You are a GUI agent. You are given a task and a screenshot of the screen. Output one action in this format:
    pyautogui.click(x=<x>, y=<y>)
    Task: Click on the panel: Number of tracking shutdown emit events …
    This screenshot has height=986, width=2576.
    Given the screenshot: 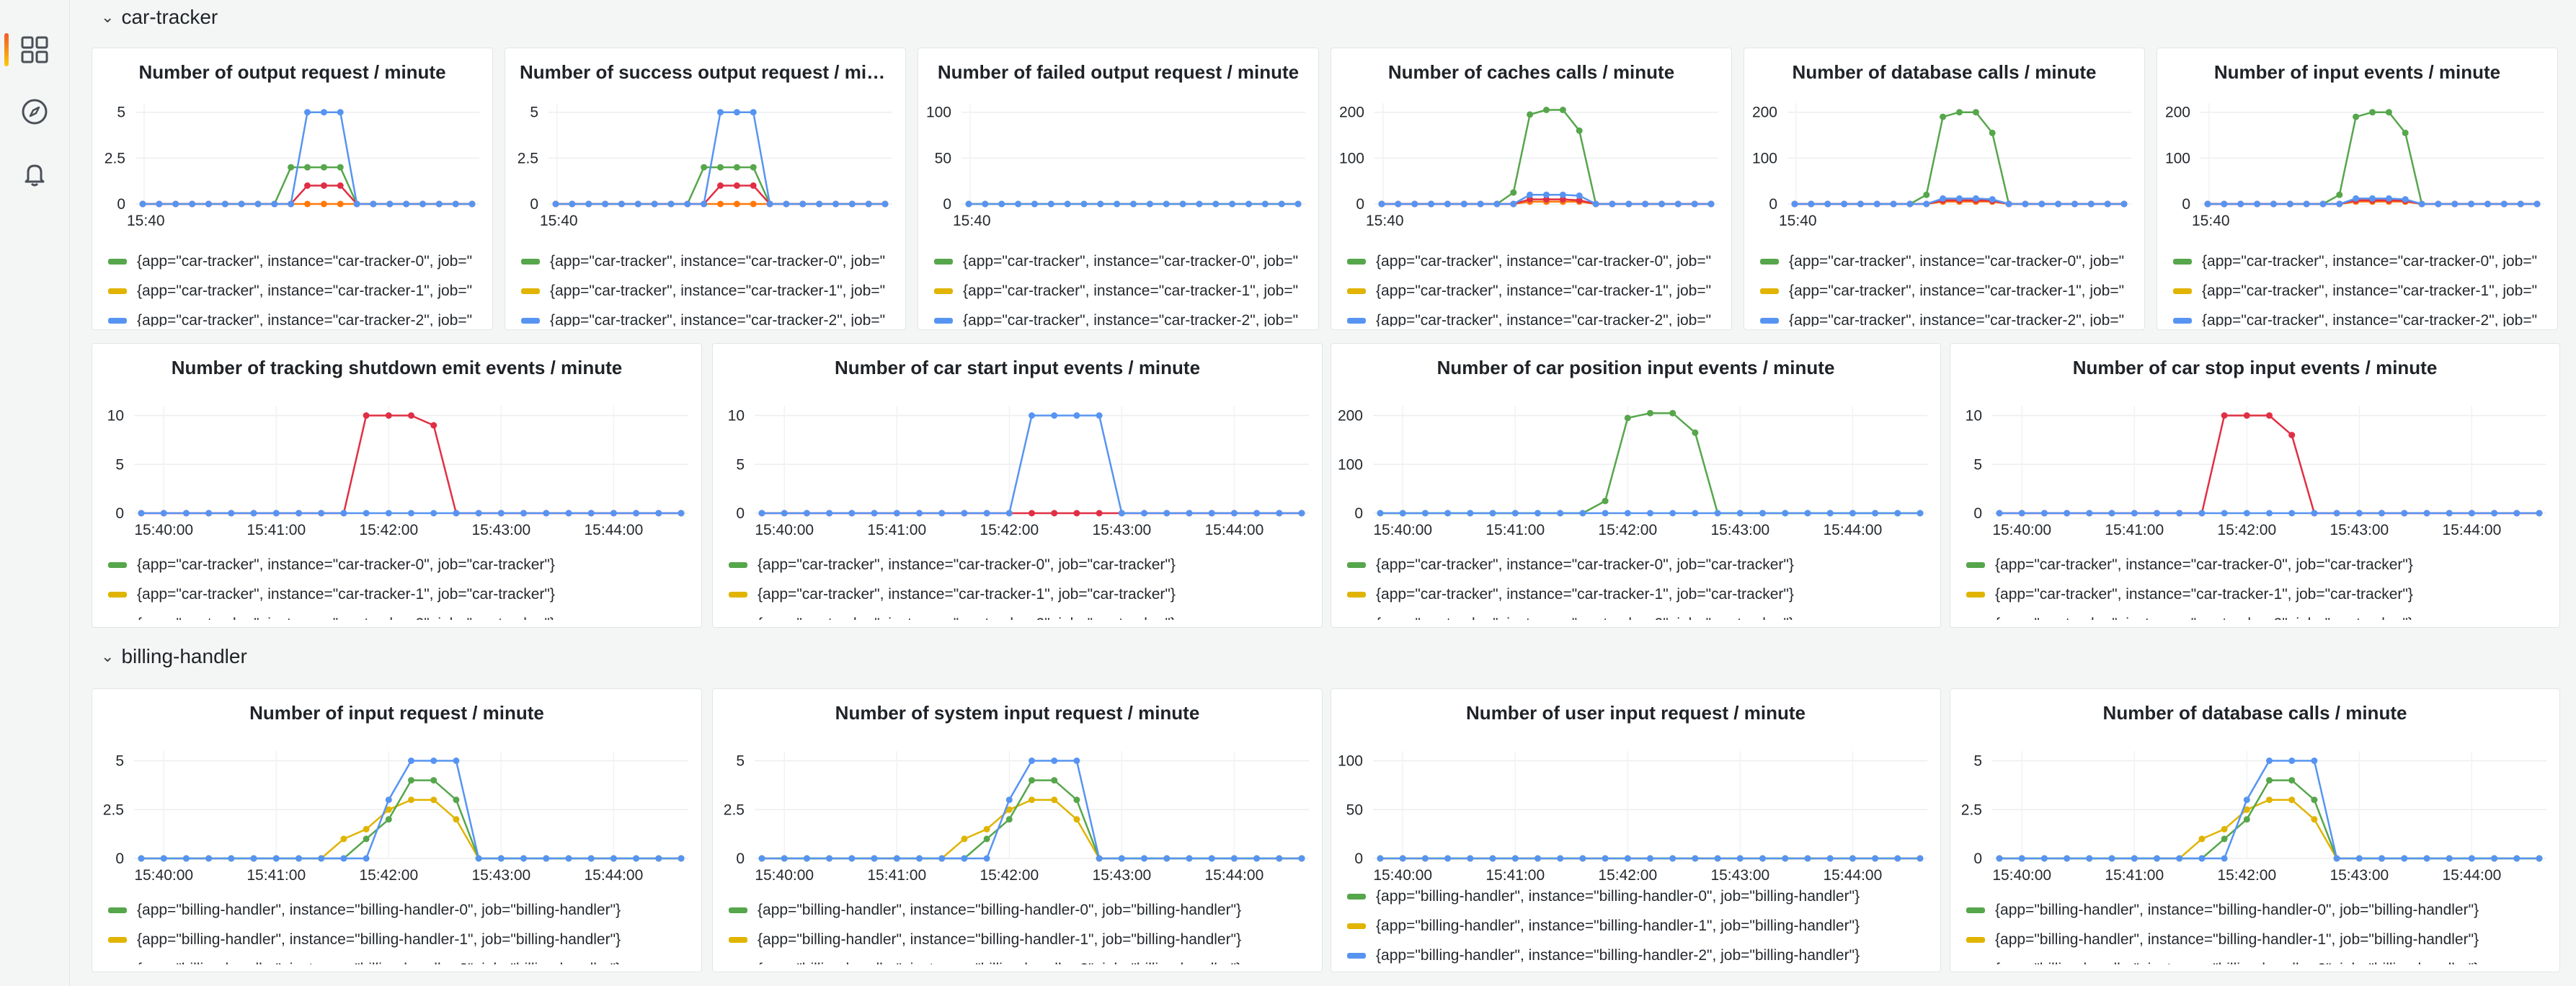 What is the action you would take?
    pyautogui.click(x=397, y=485)
    